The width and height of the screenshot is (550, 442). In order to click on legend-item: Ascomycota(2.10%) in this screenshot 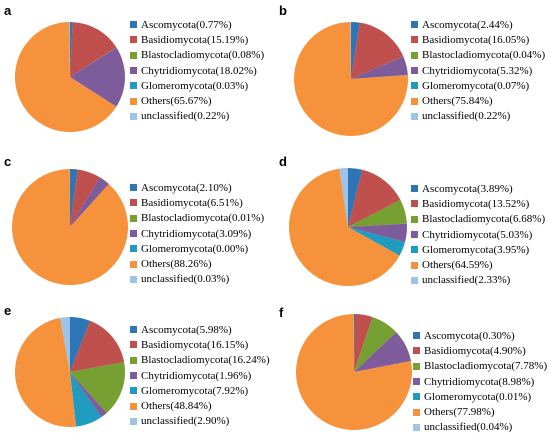, I will do `click(197, 187)`.